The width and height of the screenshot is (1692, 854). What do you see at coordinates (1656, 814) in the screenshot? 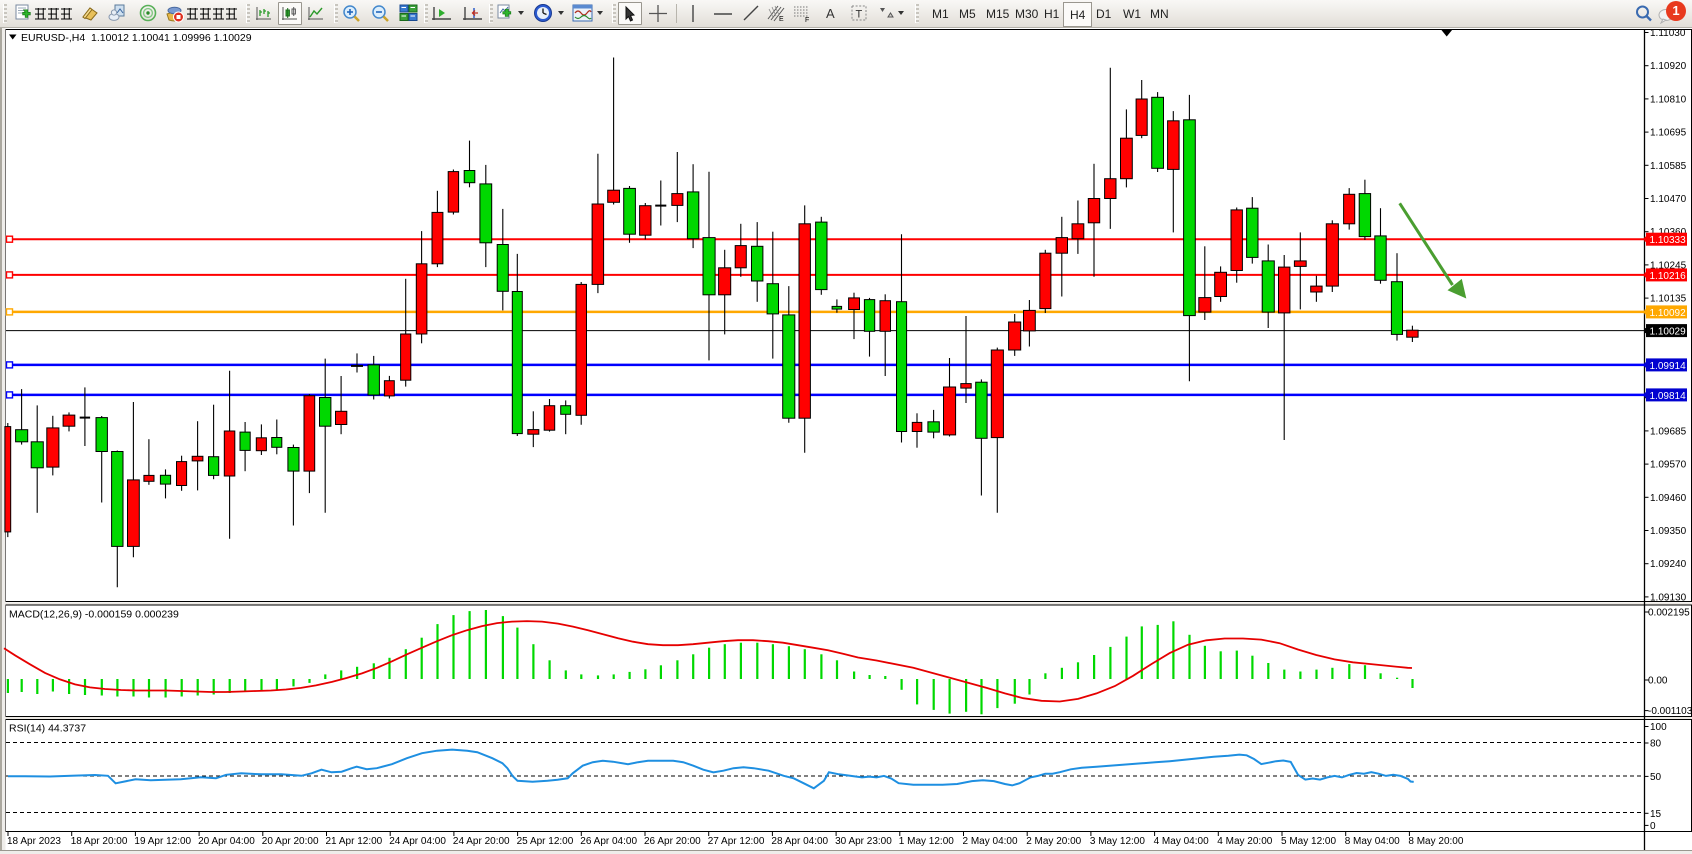
I see `svg-text: 15` at bounding box center [1656, 814].